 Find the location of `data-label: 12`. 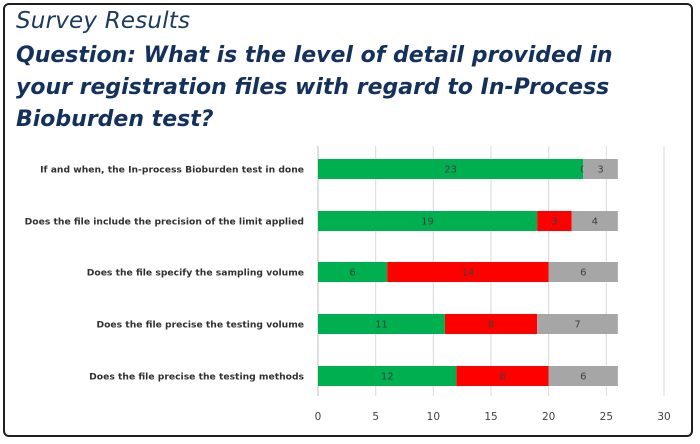

data-label: 12 is located at coordinates (387, 377).